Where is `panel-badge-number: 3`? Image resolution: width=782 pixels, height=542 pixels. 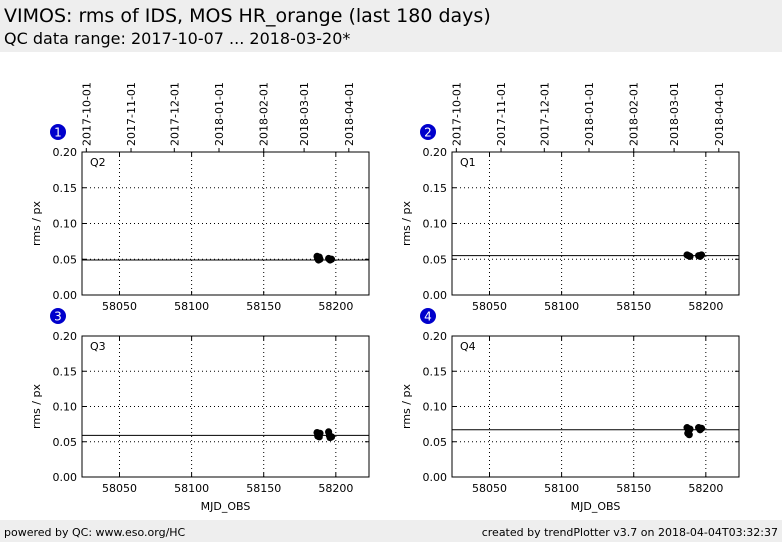 panel-badge-number: 3 is located at coordinates (58, 317).